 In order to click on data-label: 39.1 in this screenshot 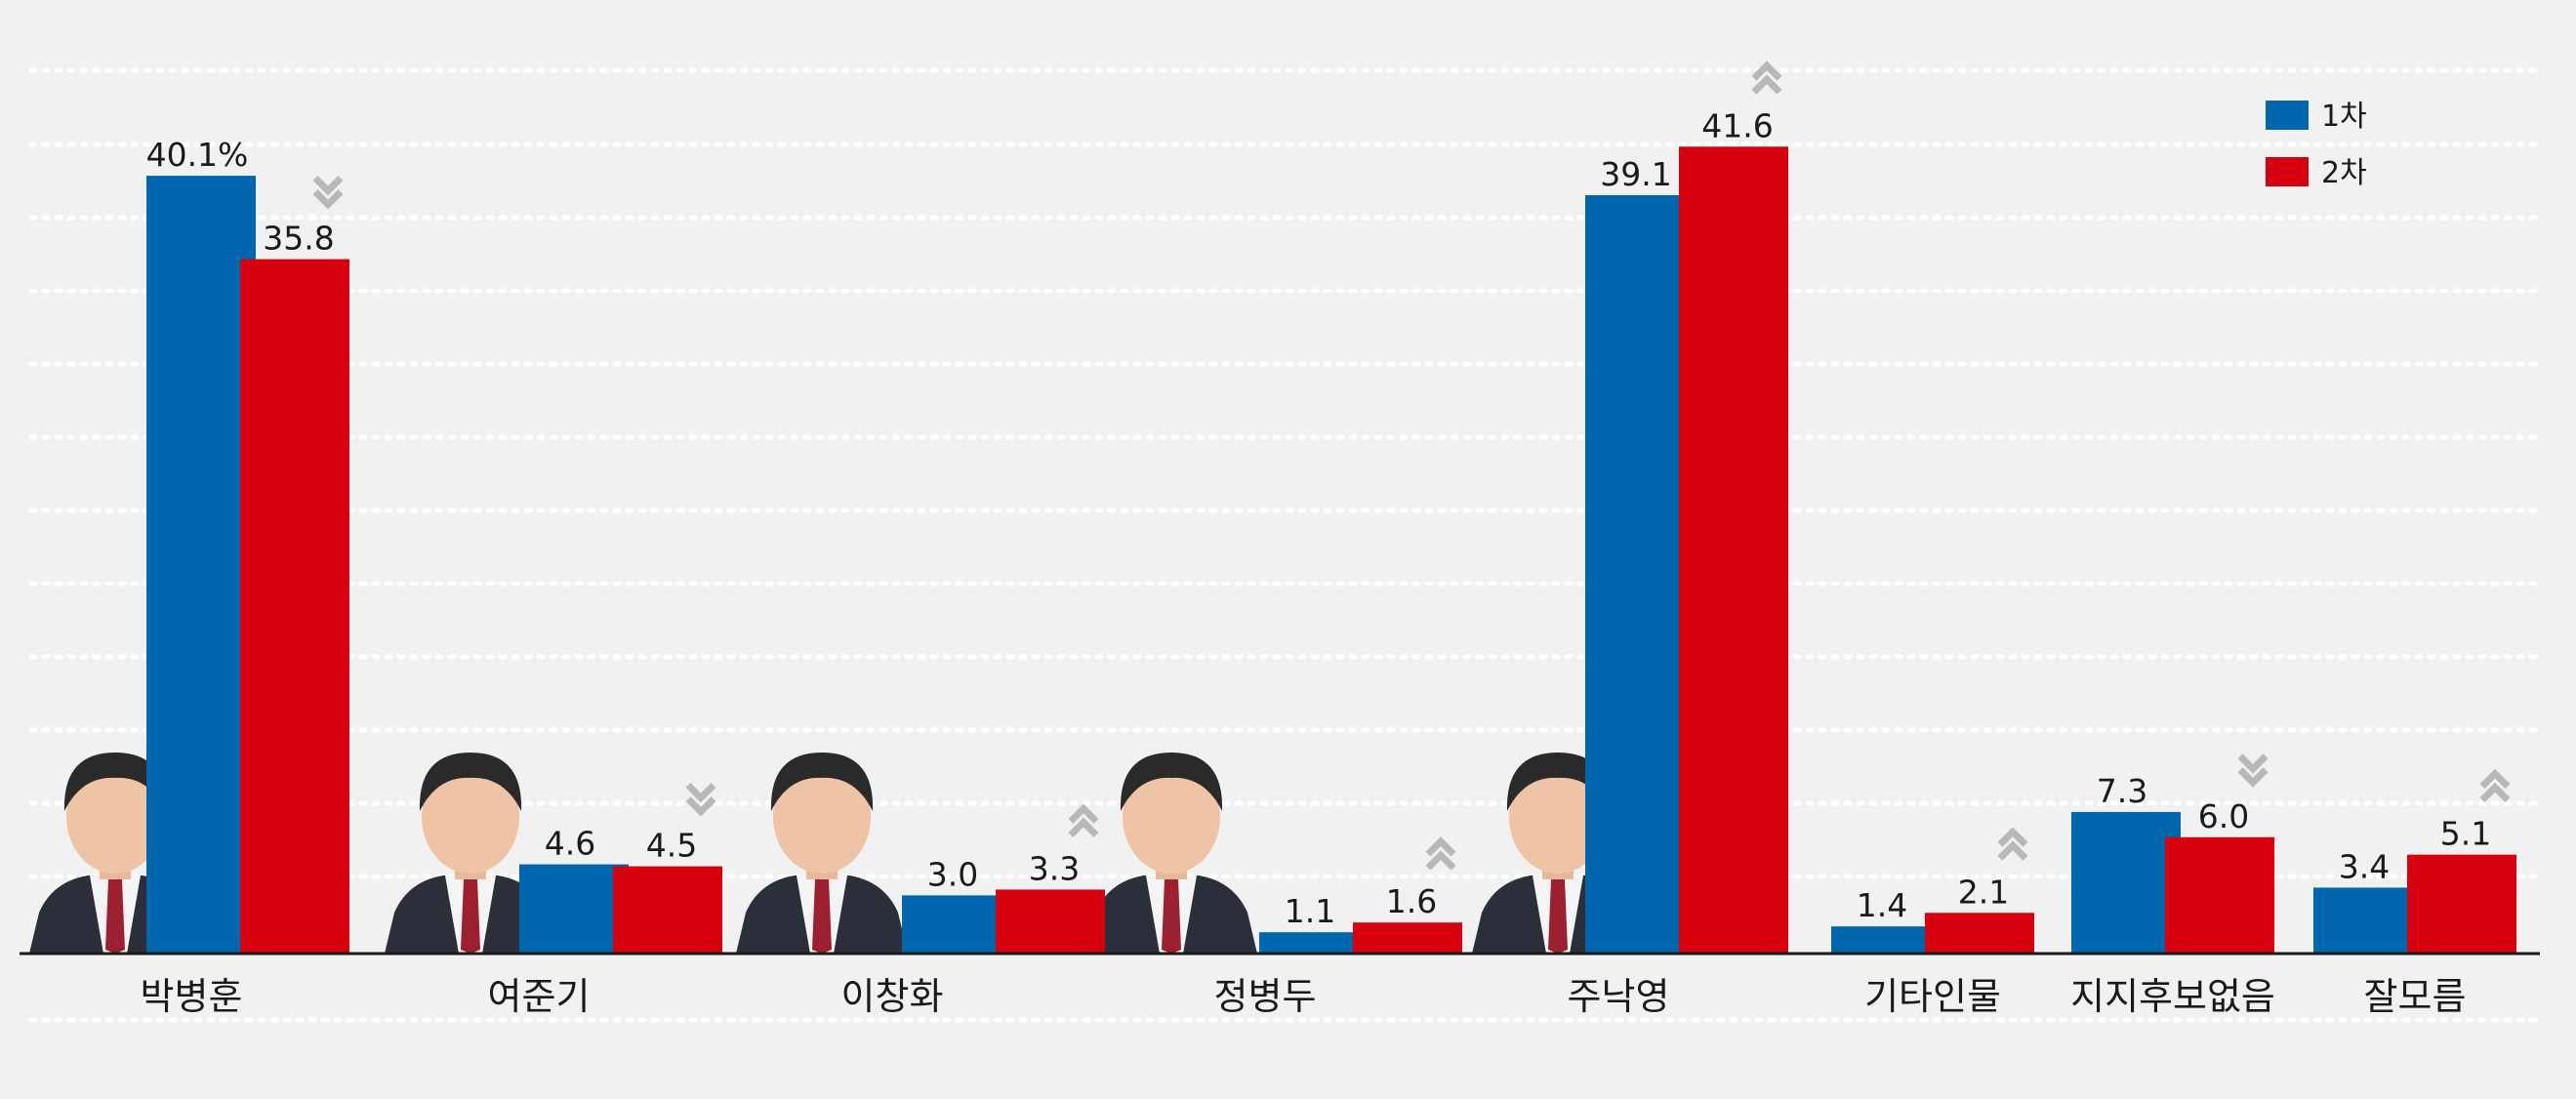, I will do `click(1635, 174)`.